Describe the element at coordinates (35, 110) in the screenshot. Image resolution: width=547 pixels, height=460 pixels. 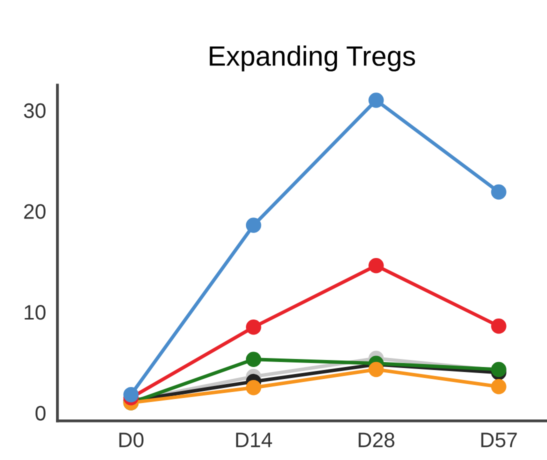
I see `y-tick-label: 30` at that location.